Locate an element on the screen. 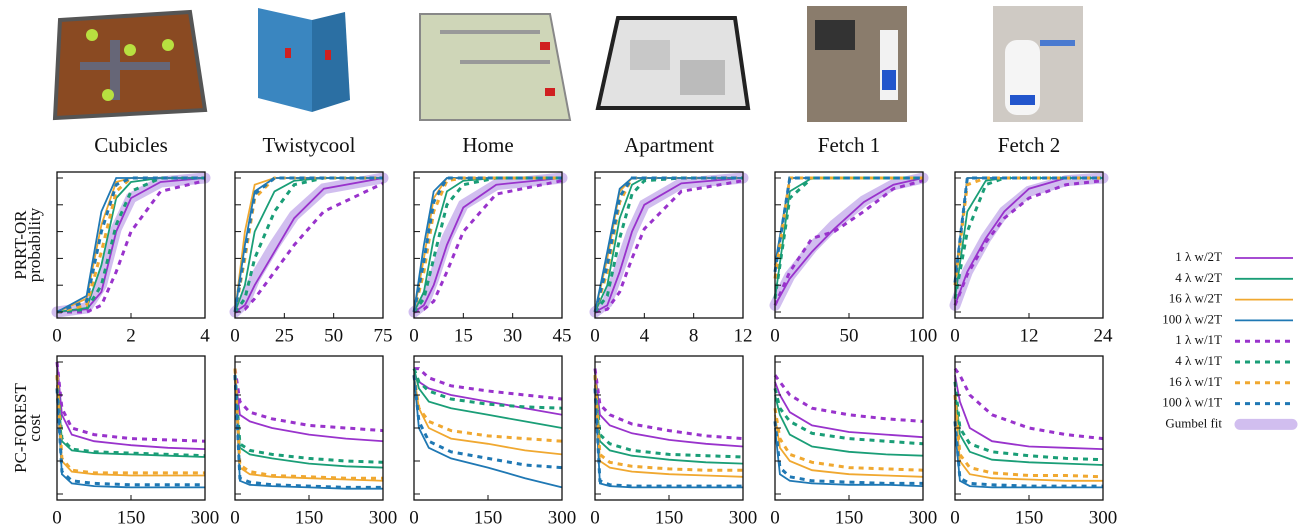  x-tick-label: 12 is located at coordinates (743, 335).